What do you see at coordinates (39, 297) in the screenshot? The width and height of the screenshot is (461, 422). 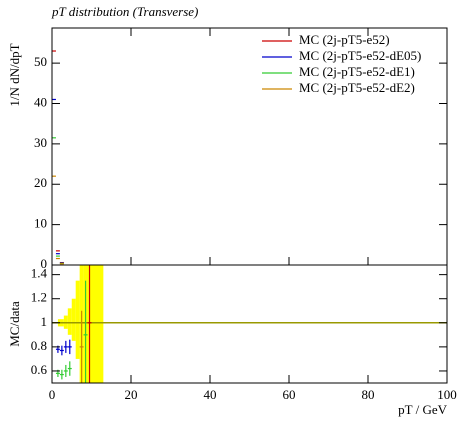 I see `ratio-tick-label: 1.2` at bounding box center [39, 297].